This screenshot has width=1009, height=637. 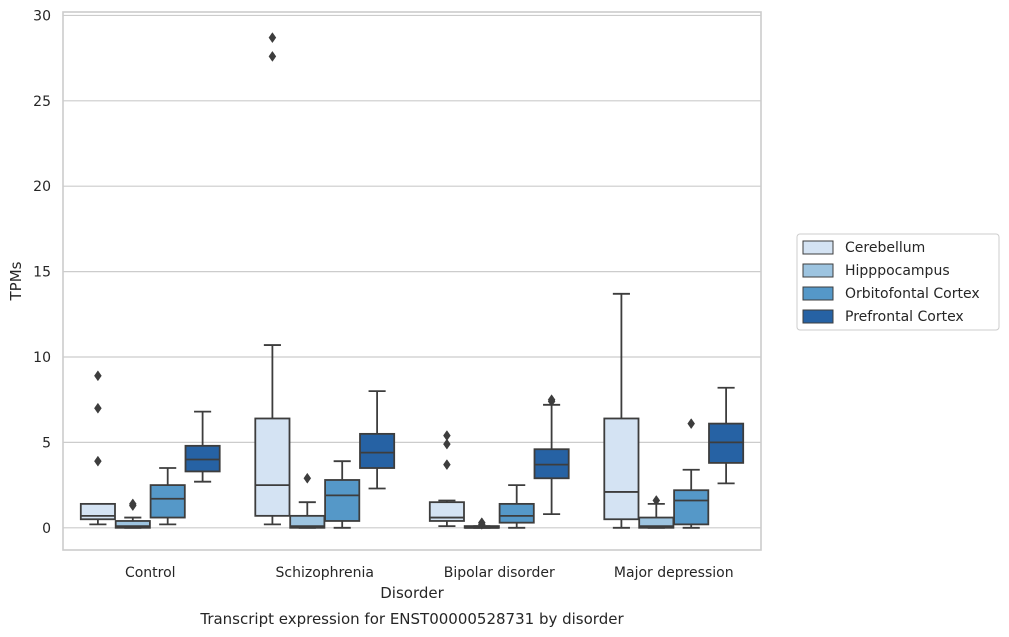 I want to click on x-tick-label: Major depression, so click(x=674, y=573).